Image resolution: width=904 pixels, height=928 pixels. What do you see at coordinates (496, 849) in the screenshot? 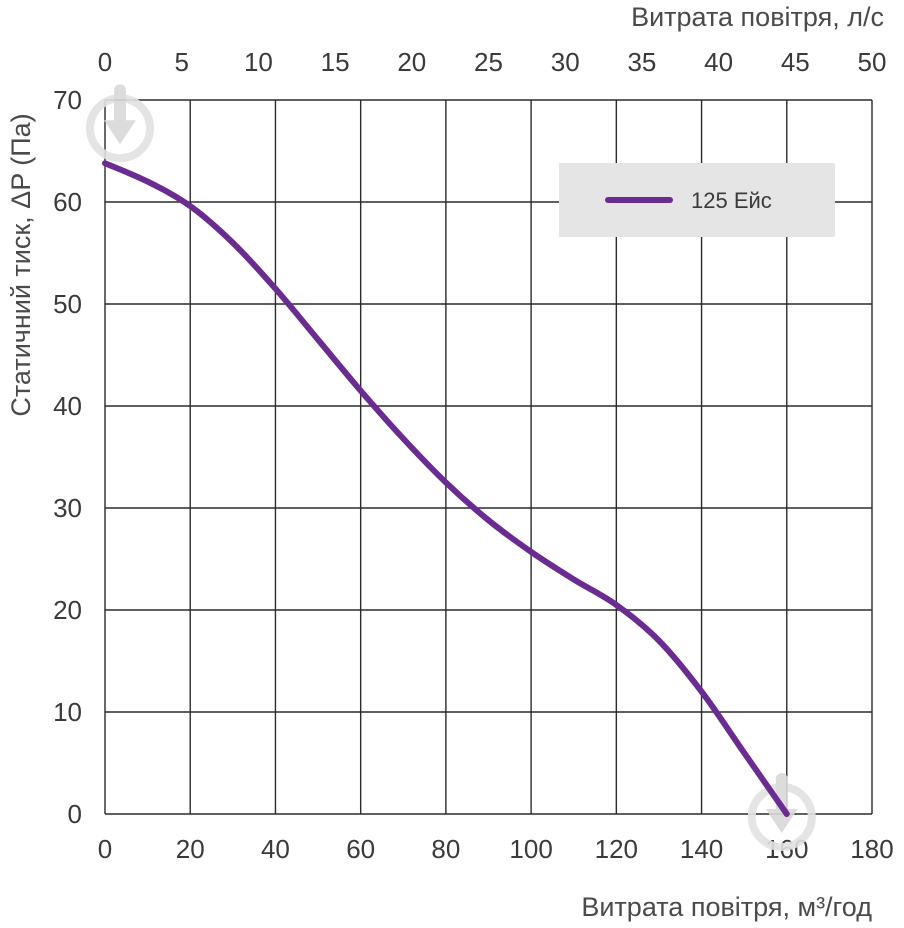
I see `bottom-x-tick-labels: 0 20 40 60 80 100 120 140 160 180` at bounding box center [496, 849].